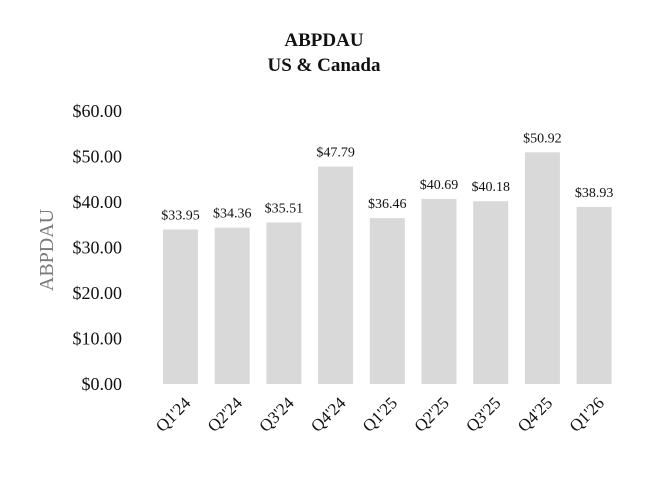  I want to click on x-tick-label: Q3'24, so click(276, 414).